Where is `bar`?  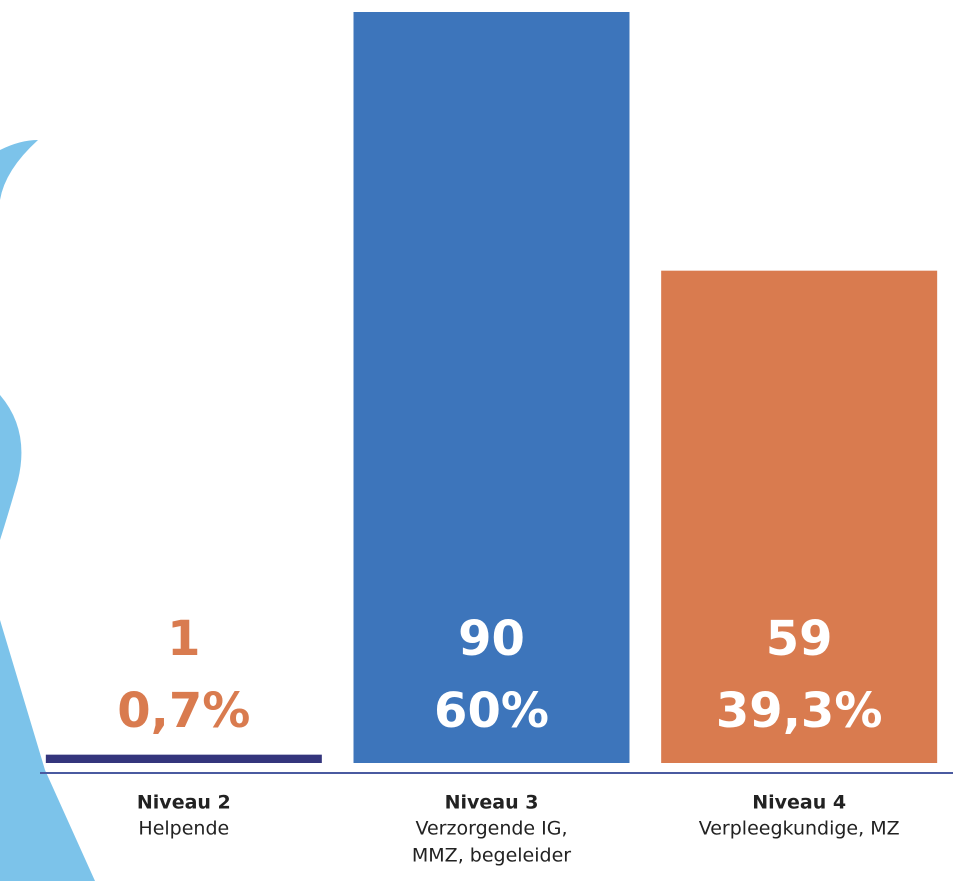 bar is located at coordinates (183, 758).